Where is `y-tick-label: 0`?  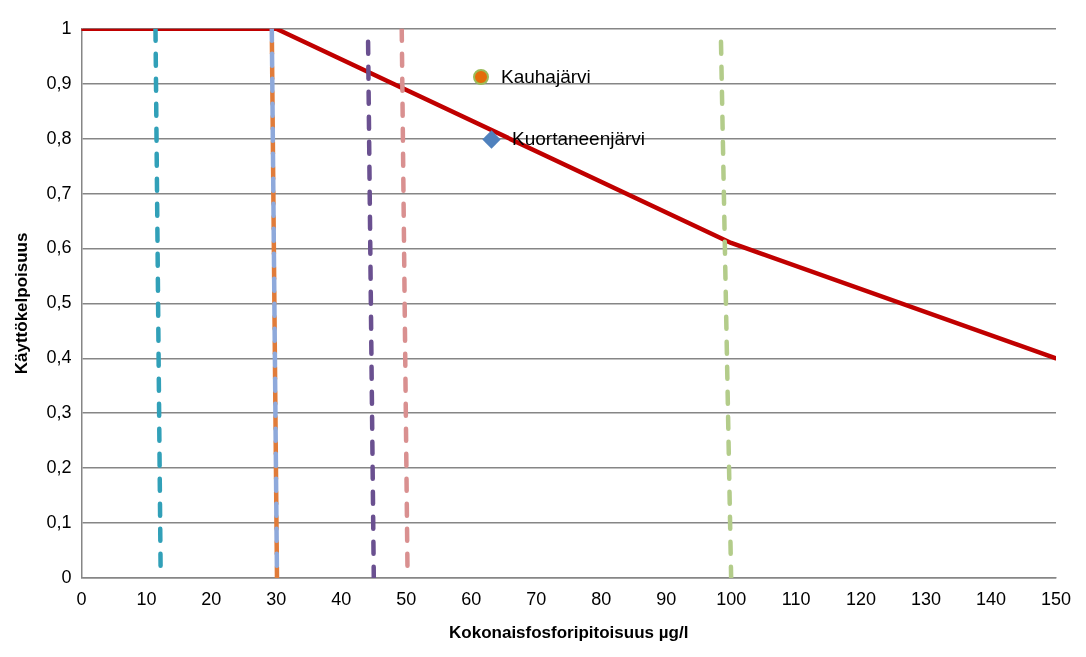
y-tick-label: 0 is located at coordinates (66, 576).